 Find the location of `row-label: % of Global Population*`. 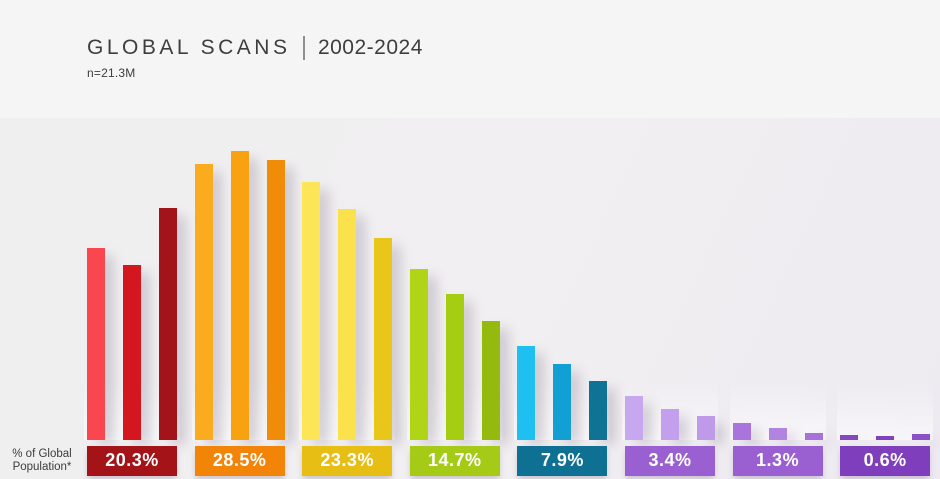

row-label: % of Global Population* is located at coordinates (42, 461).